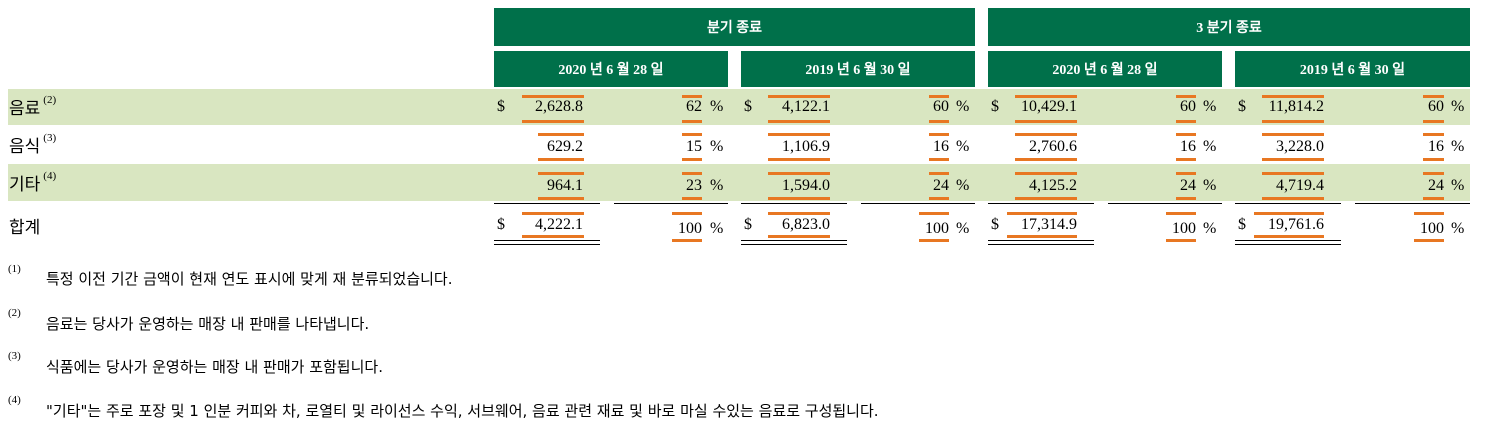 Image resolution: width=1485 pixels, height=443 pixels. I want to click on header-col-3: 2020 년 6 월 28 일, so click(1105, 69).